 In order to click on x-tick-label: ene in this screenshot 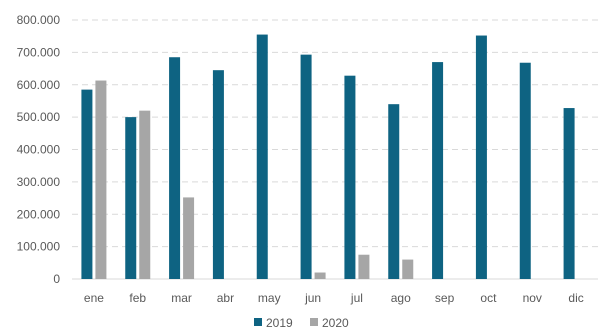, I will do `click(94, 298)`.